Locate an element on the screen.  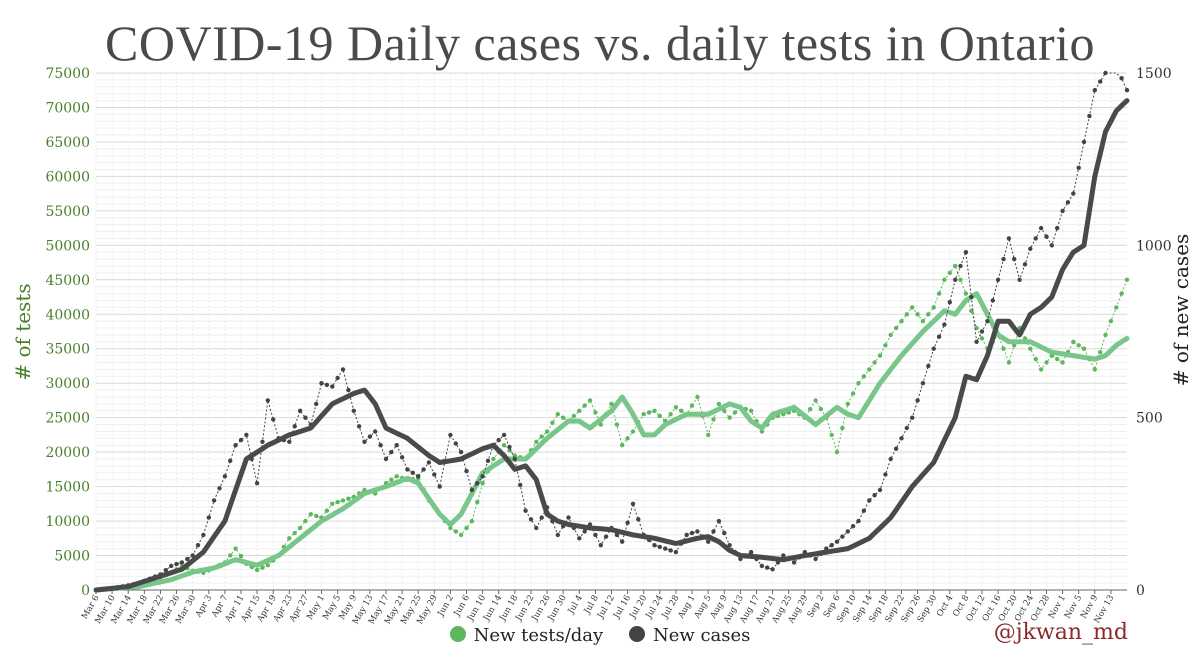
y-tick-left: 30000 is located at coordinates (67, 384).